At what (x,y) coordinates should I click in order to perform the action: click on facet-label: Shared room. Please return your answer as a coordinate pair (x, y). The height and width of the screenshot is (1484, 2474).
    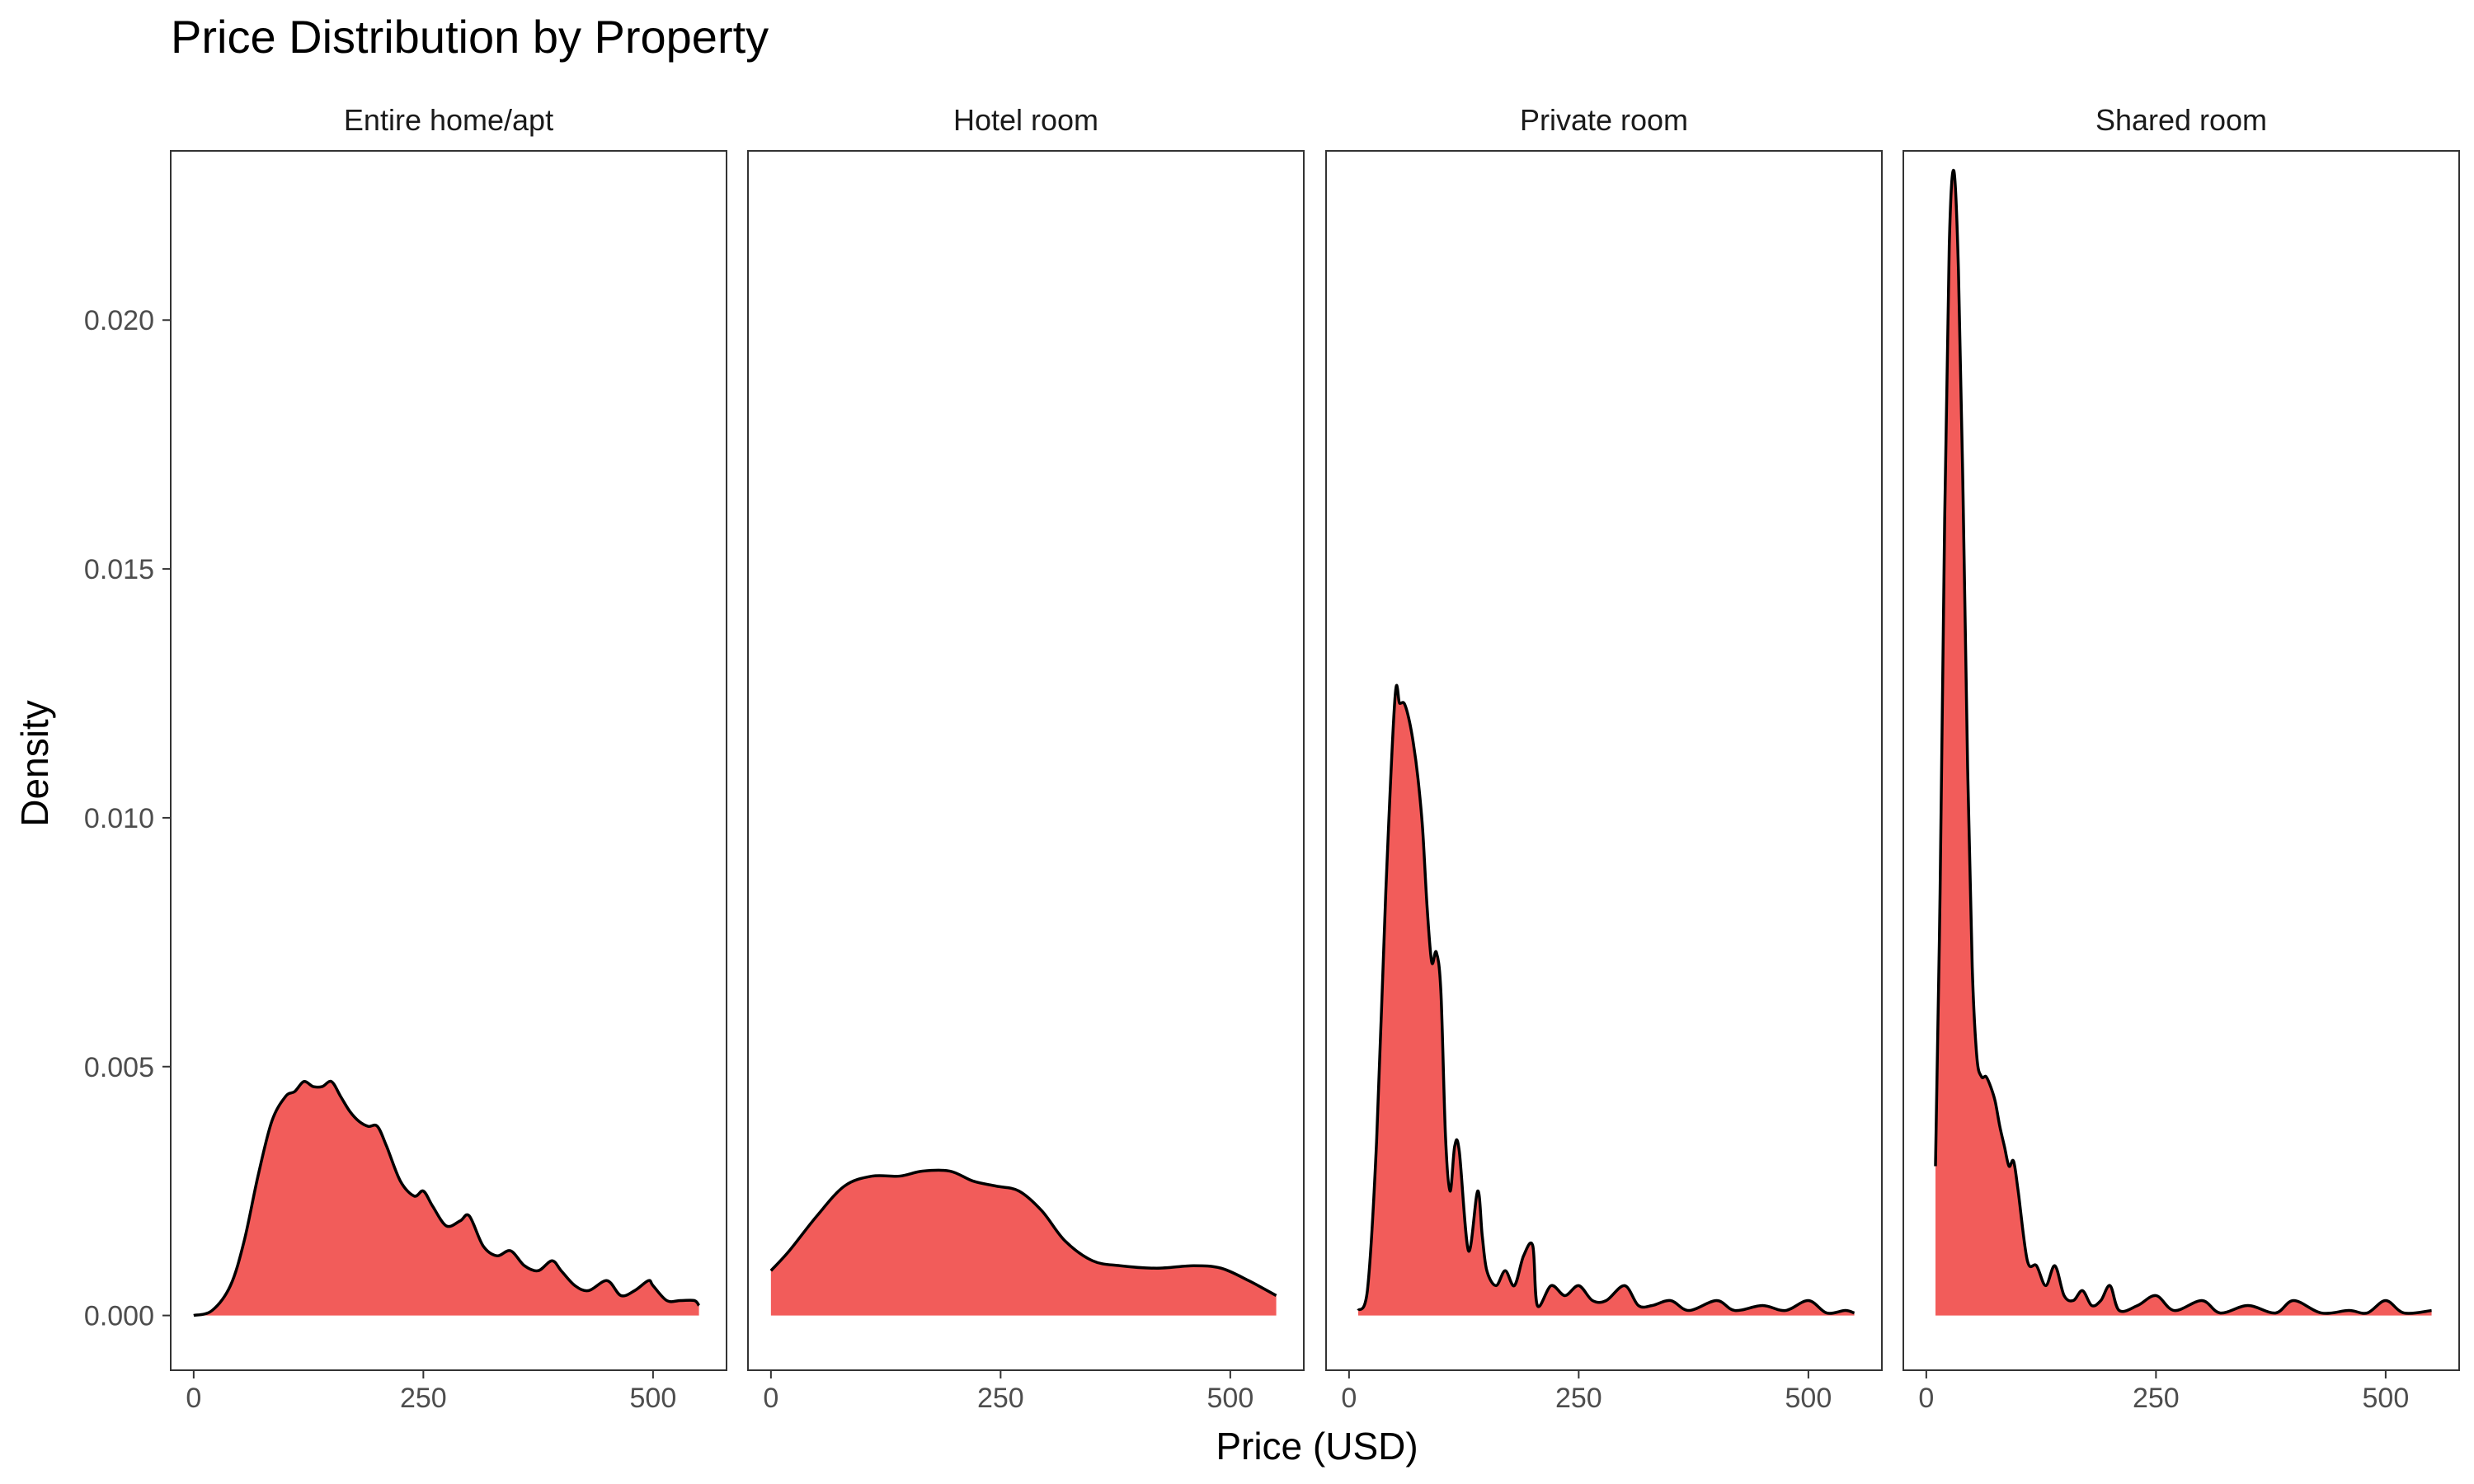
    Looking at the image, I should click on (2181, 120).